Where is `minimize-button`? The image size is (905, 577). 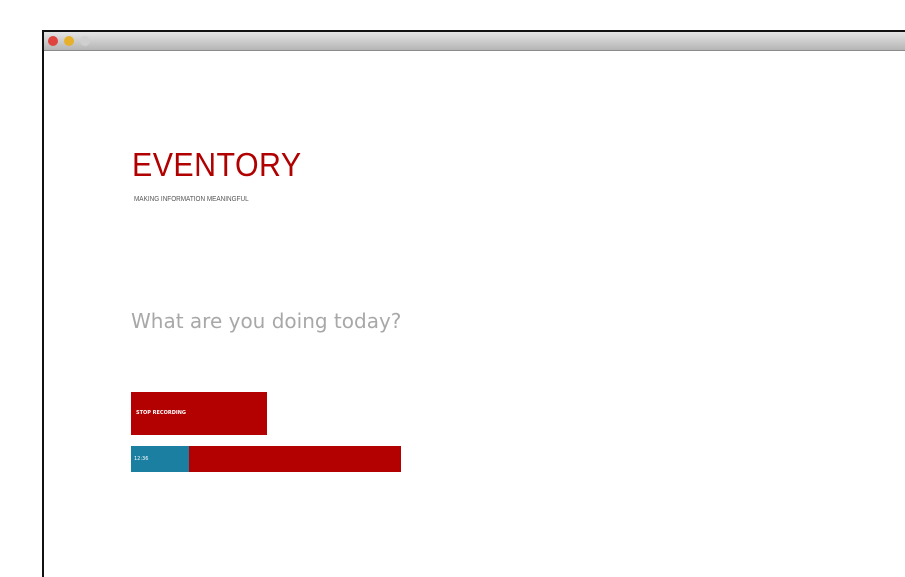 minimize-button is located at coordinates (69, 41).